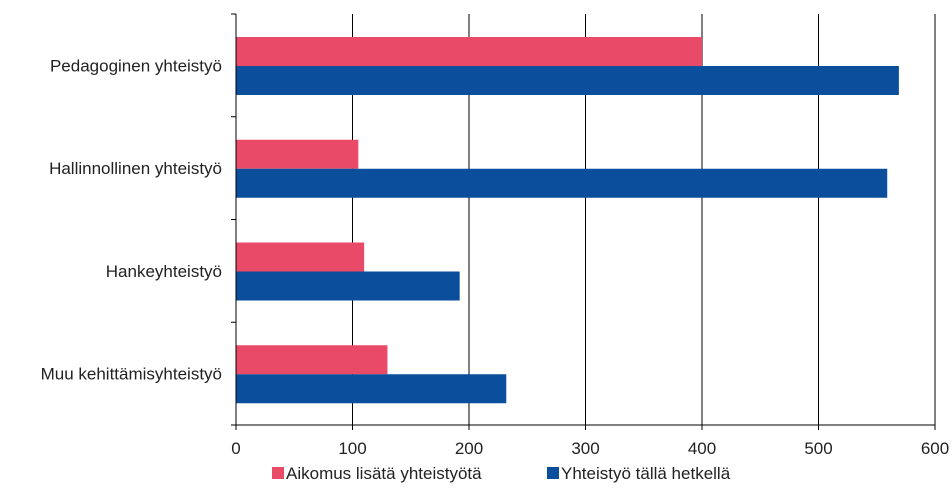  I want to click on legend-label-0: Aikomus lisätä yhteistyötä, so click(384, 473).